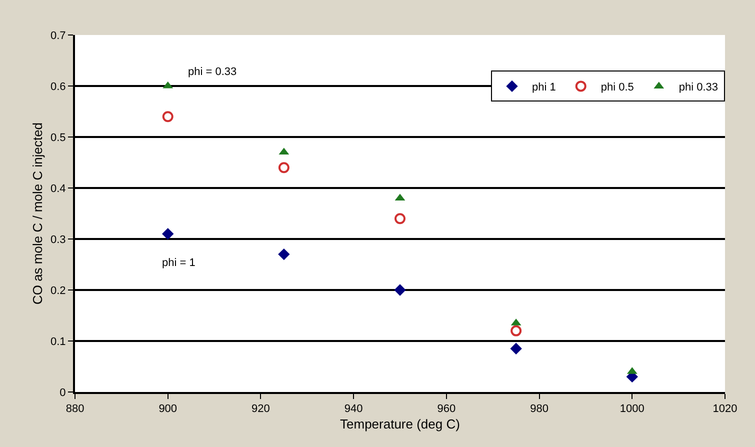 The width and height of the screenshot is (755, 447). I want to click on x-tick-label: 900, so click(168, 409).